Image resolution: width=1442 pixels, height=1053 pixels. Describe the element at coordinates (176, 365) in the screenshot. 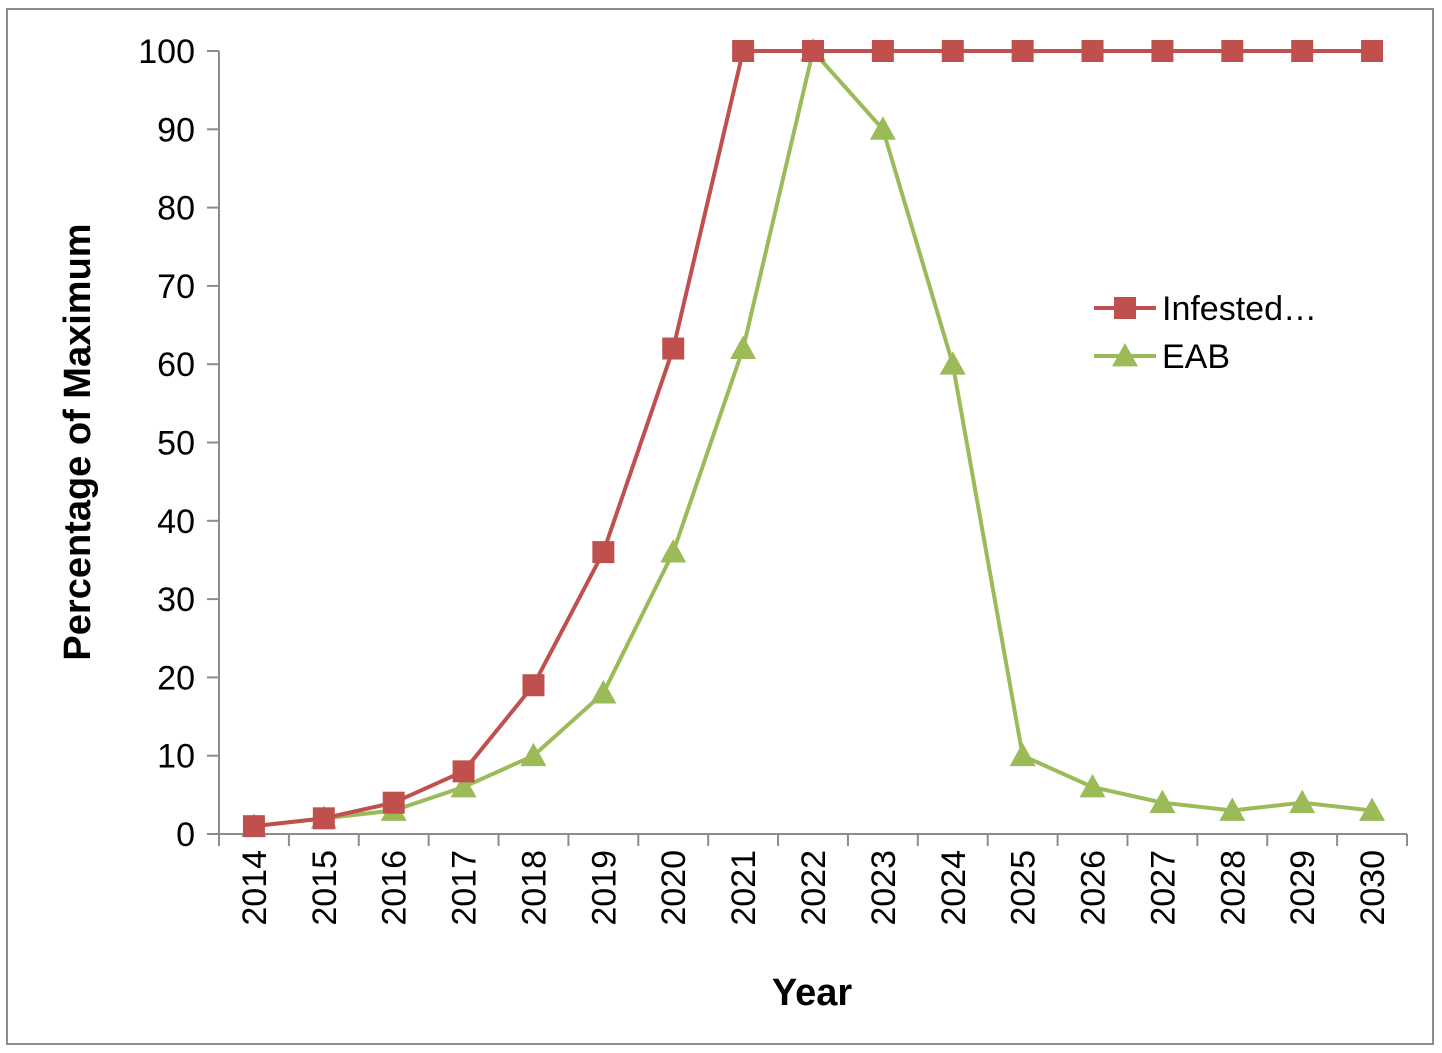

I see `y-tick-label: 60` at that location.